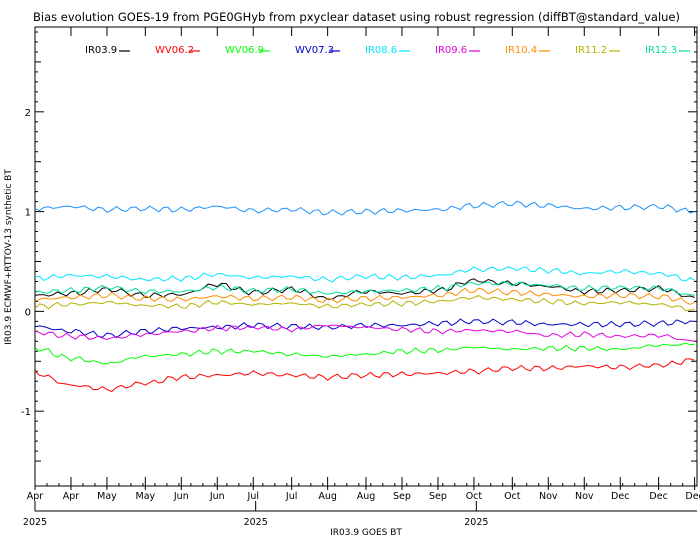  Describe the element at coordinates (314, 50) in the screenshot. I see `legend-label: WV07.3` at that location.